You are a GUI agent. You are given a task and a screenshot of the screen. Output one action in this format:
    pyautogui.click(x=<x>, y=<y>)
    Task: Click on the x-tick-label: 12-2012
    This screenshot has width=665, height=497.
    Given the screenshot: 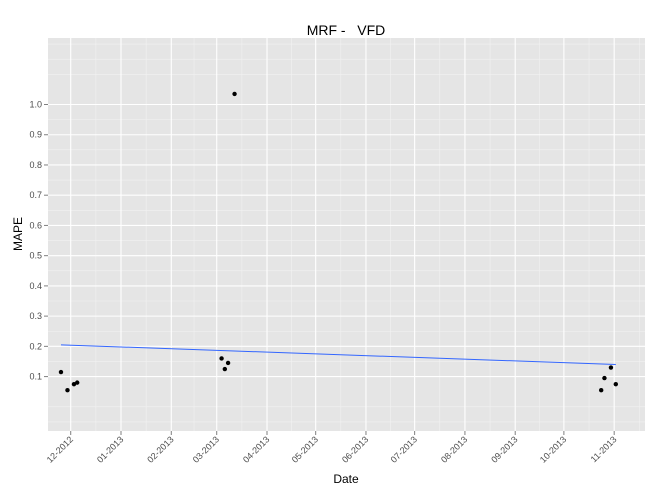 What is the action you would take?
    pyautogui.click(x=60, y=449)
    